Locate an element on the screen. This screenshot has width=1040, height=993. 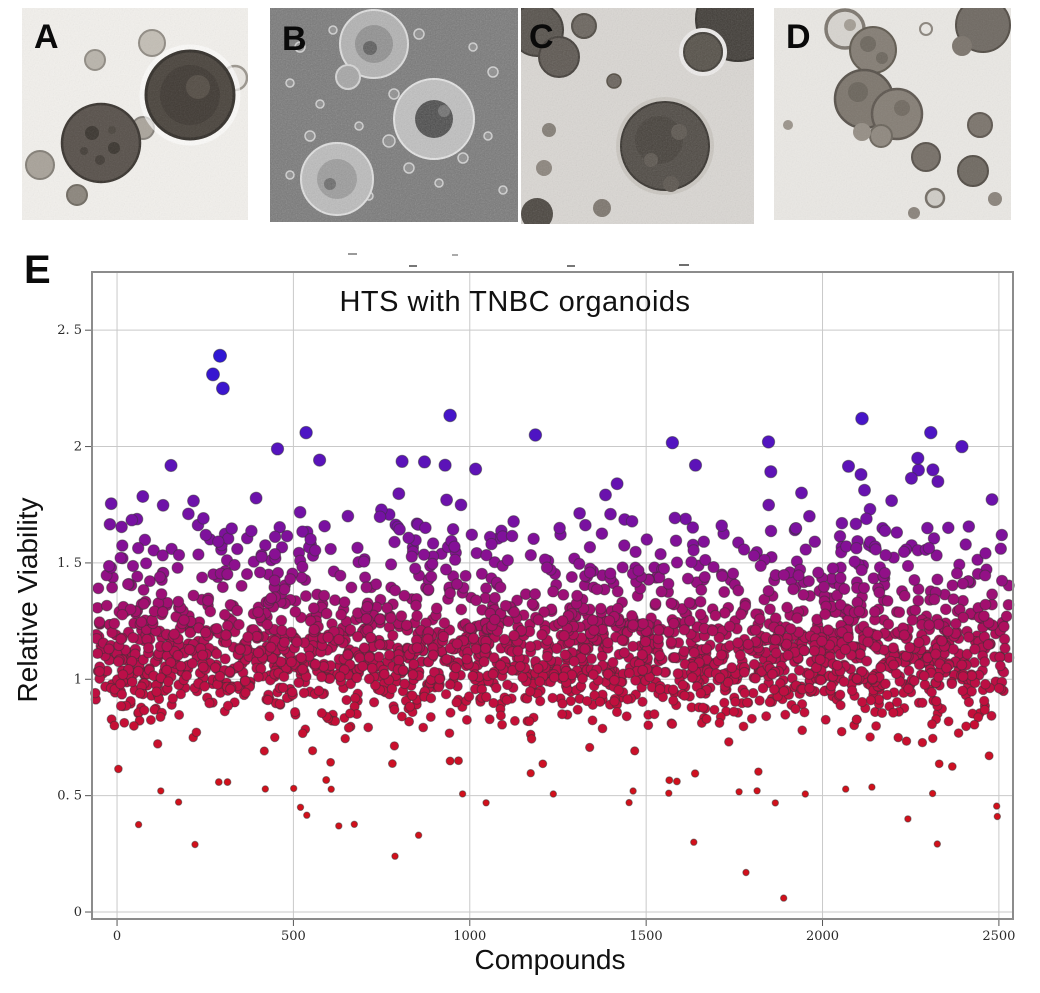
panel-label-e: E is located at coordinates (37, 270).